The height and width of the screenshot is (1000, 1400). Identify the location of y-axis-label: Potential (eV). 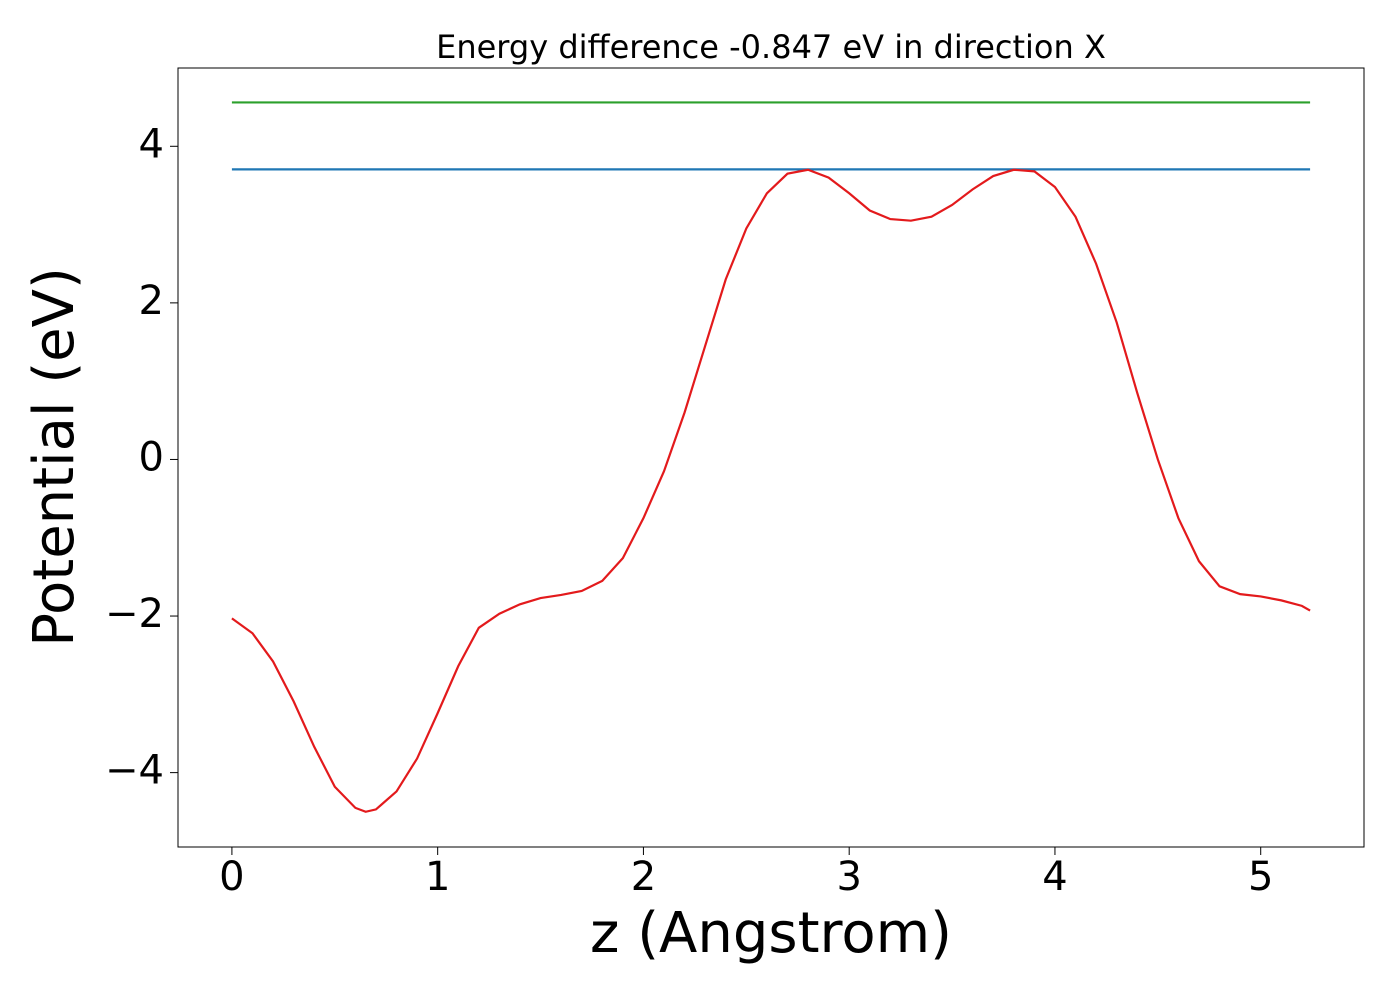
(54, 457).